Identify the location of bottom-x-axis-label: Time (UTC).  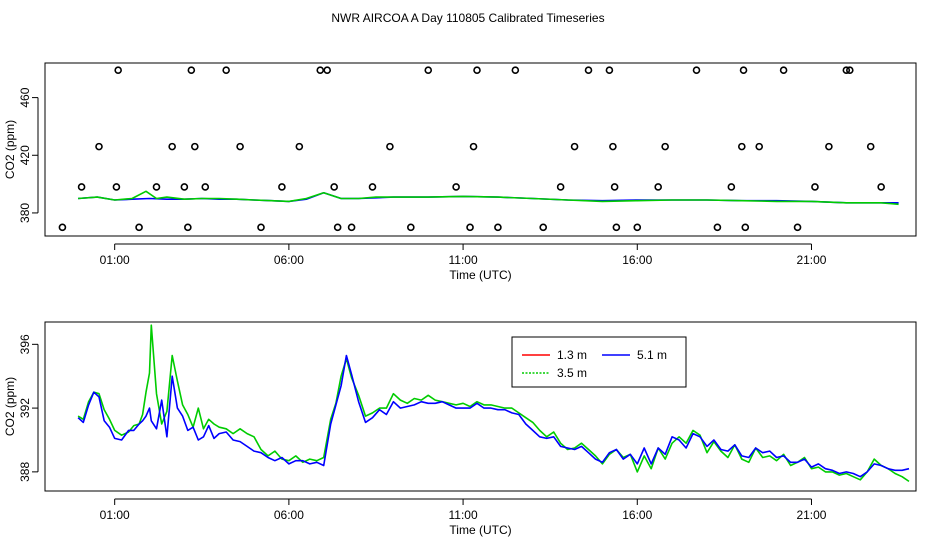
(480, 530).